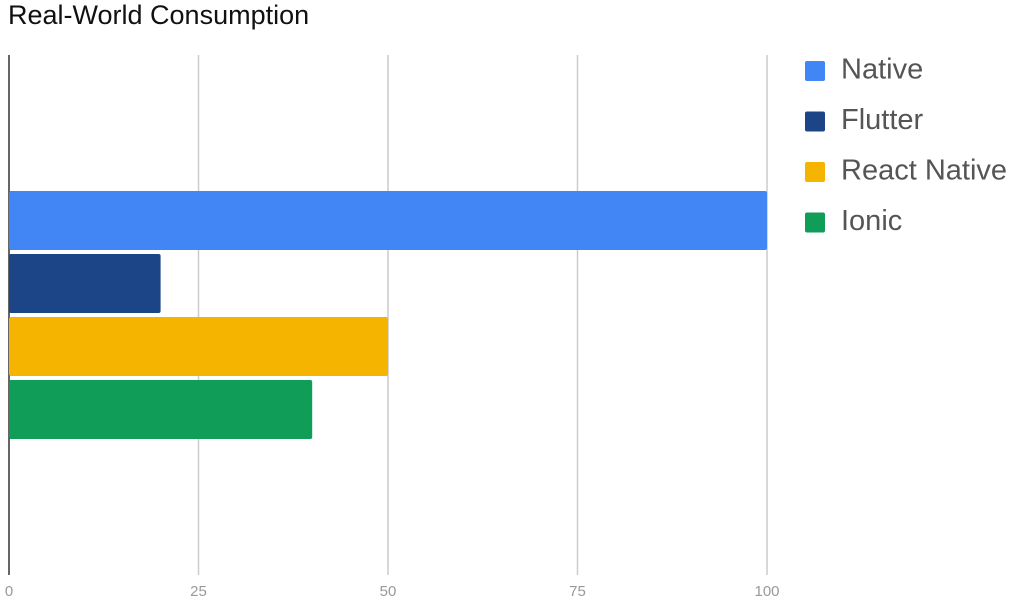 This screenshot has height=605, width=1024. Describe the element at coordinates (924, 171) in the screenshot. I see `legend-label: React Native` at that location.